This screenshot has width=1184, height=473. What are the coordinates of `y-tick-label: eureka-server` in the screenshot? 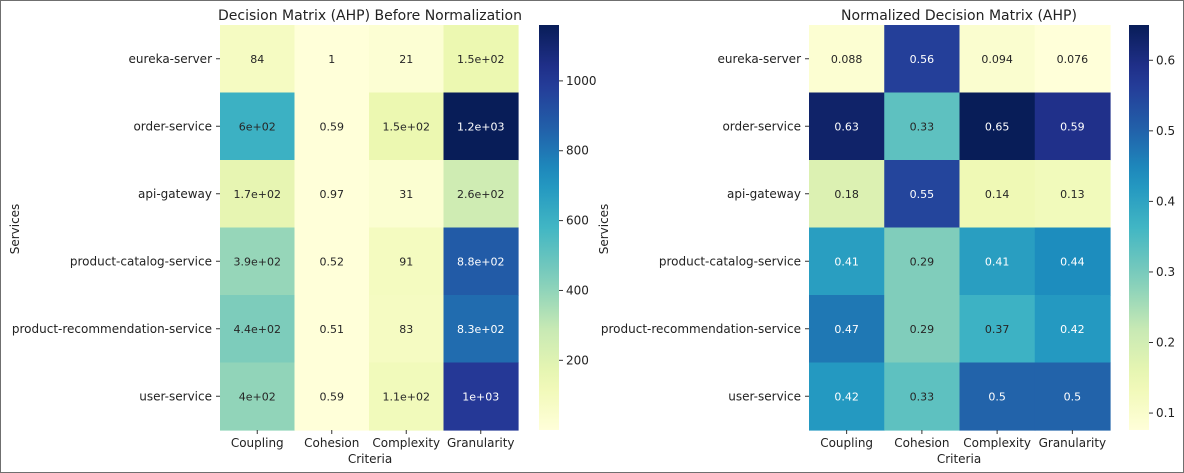 It's located at (760, 59).